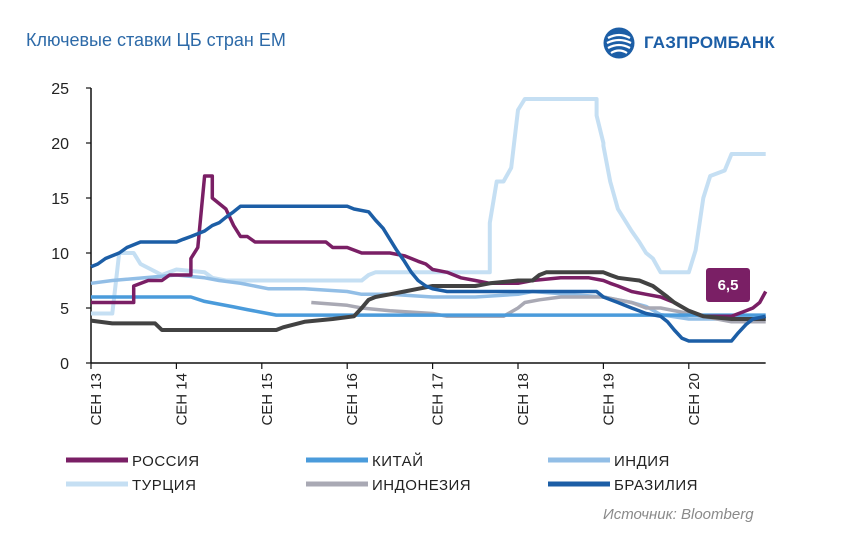 The width and height of the screenshot is (856, 540). I want to click on y-tick-label: 10, so click(60, 254).